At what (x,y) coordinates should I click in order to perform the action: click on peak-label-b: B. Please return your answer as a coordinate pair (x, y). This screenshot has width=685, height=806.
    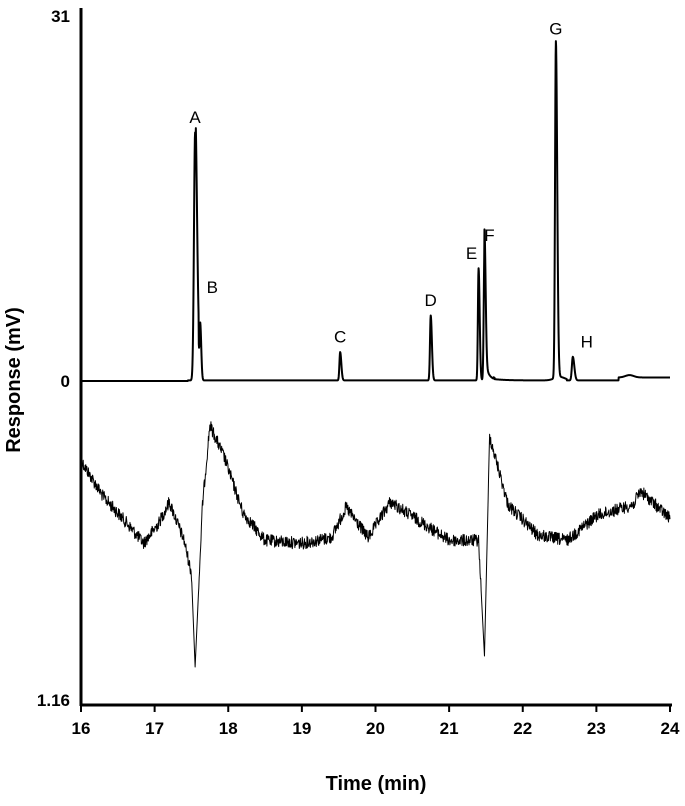
    Looking at the image, I should click on (212, 287).